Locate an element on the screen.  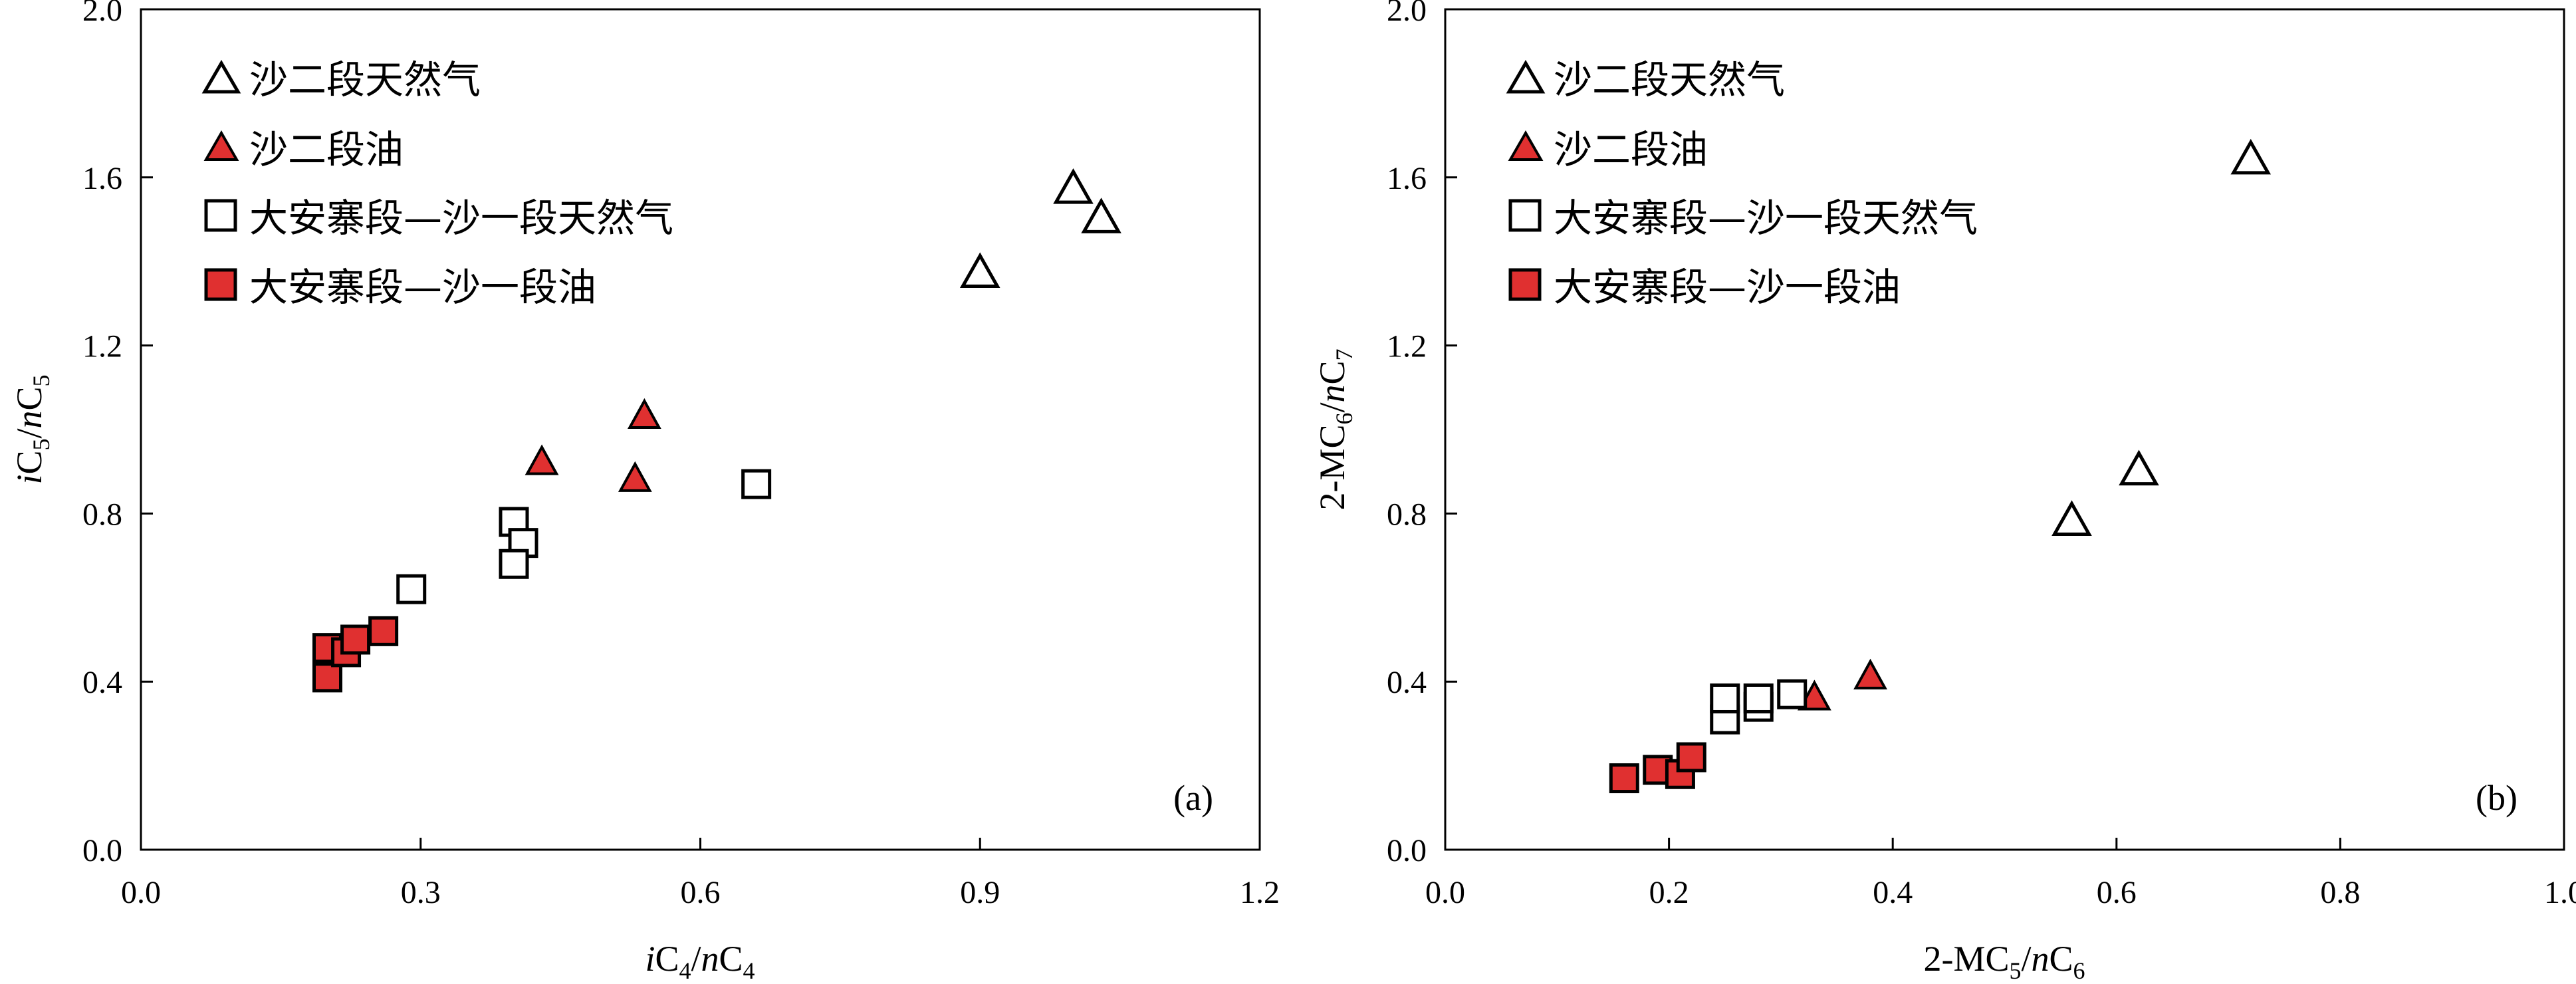
y-tick-label-a-5: 2.0 is located at coordinates (102, 14).